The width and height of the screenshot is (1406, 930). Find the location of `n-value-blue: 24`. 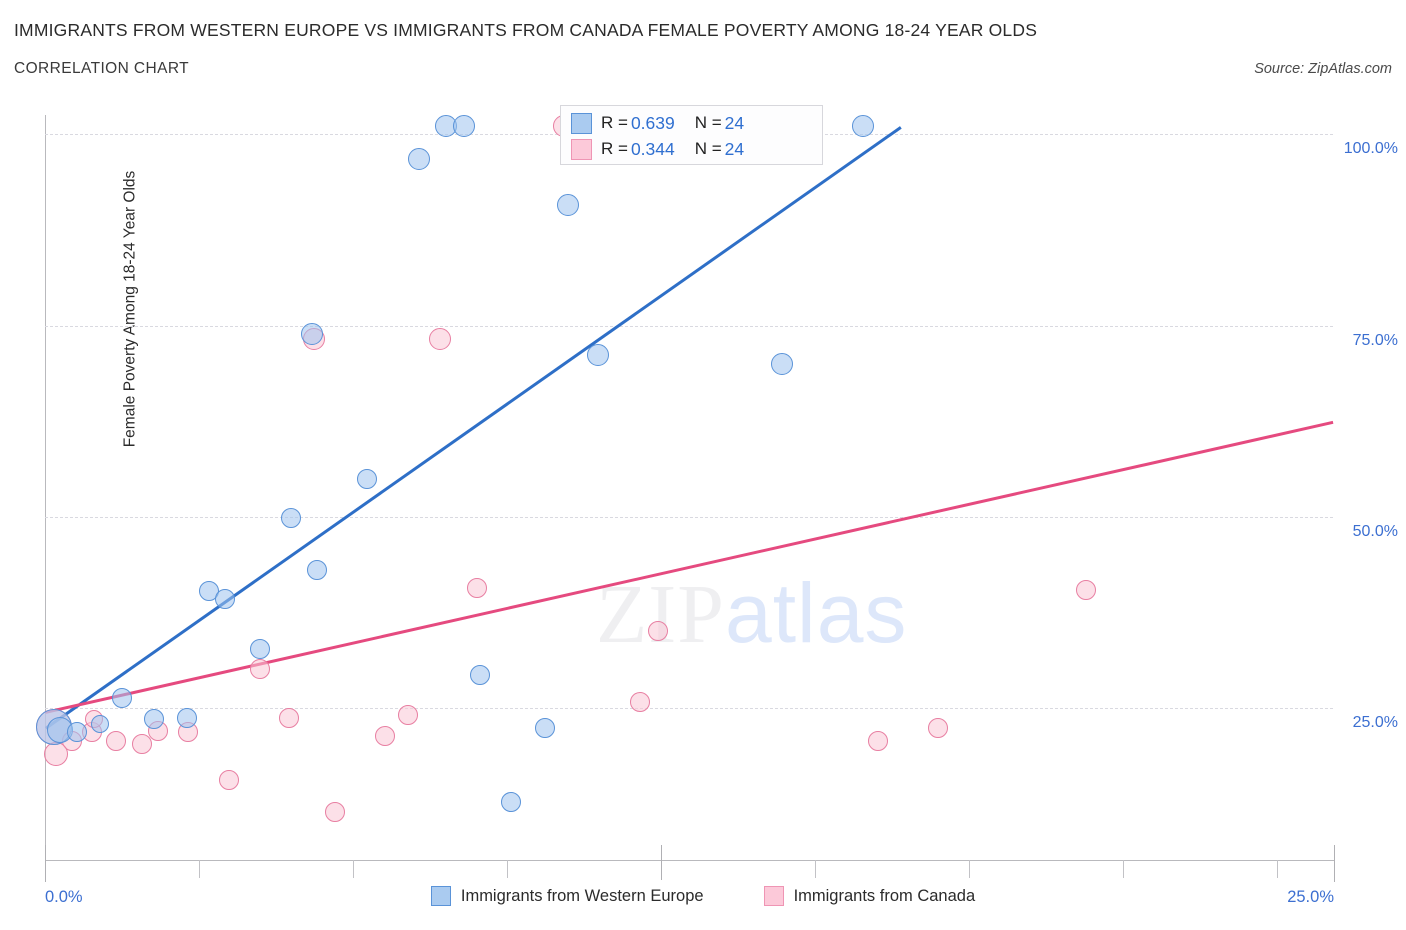

n-value-blue: 24 is located at coordinates (734, 122).